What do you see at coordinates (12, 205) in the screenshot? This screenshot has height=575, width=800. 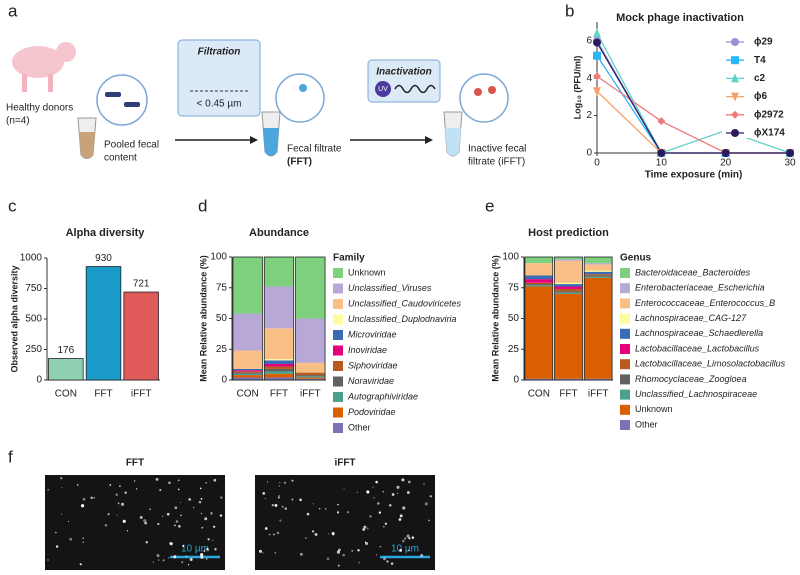 I see `panel-label: c` at bounding box center [12, 205].